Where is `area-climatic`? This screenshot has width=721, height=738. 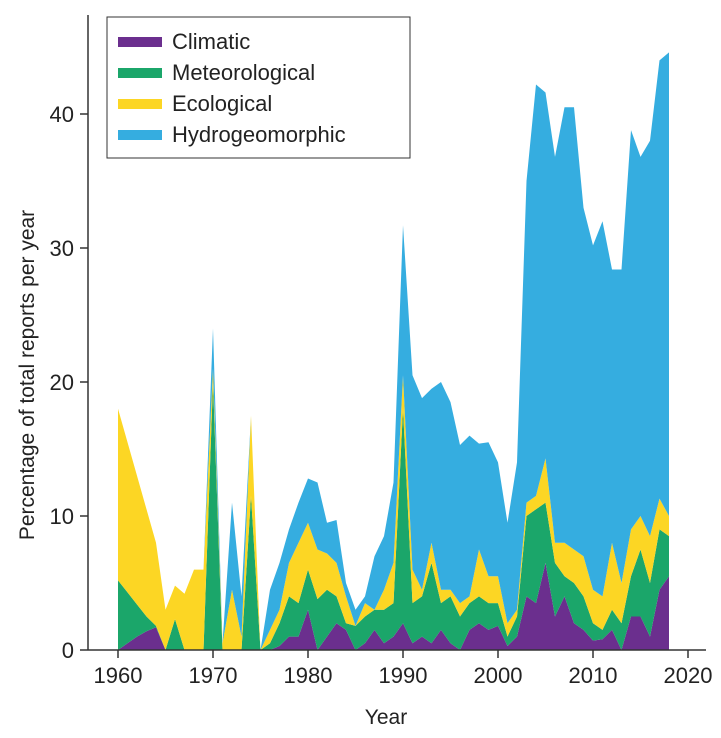 area-climatic is located at coordinates (393, 606).